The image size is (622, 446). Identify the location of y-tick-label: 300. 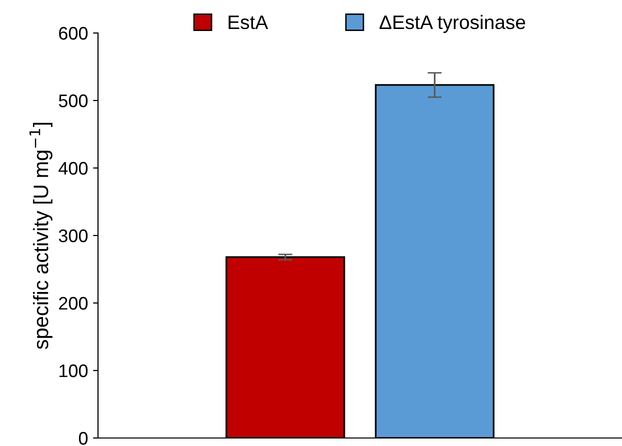
(73, 235).